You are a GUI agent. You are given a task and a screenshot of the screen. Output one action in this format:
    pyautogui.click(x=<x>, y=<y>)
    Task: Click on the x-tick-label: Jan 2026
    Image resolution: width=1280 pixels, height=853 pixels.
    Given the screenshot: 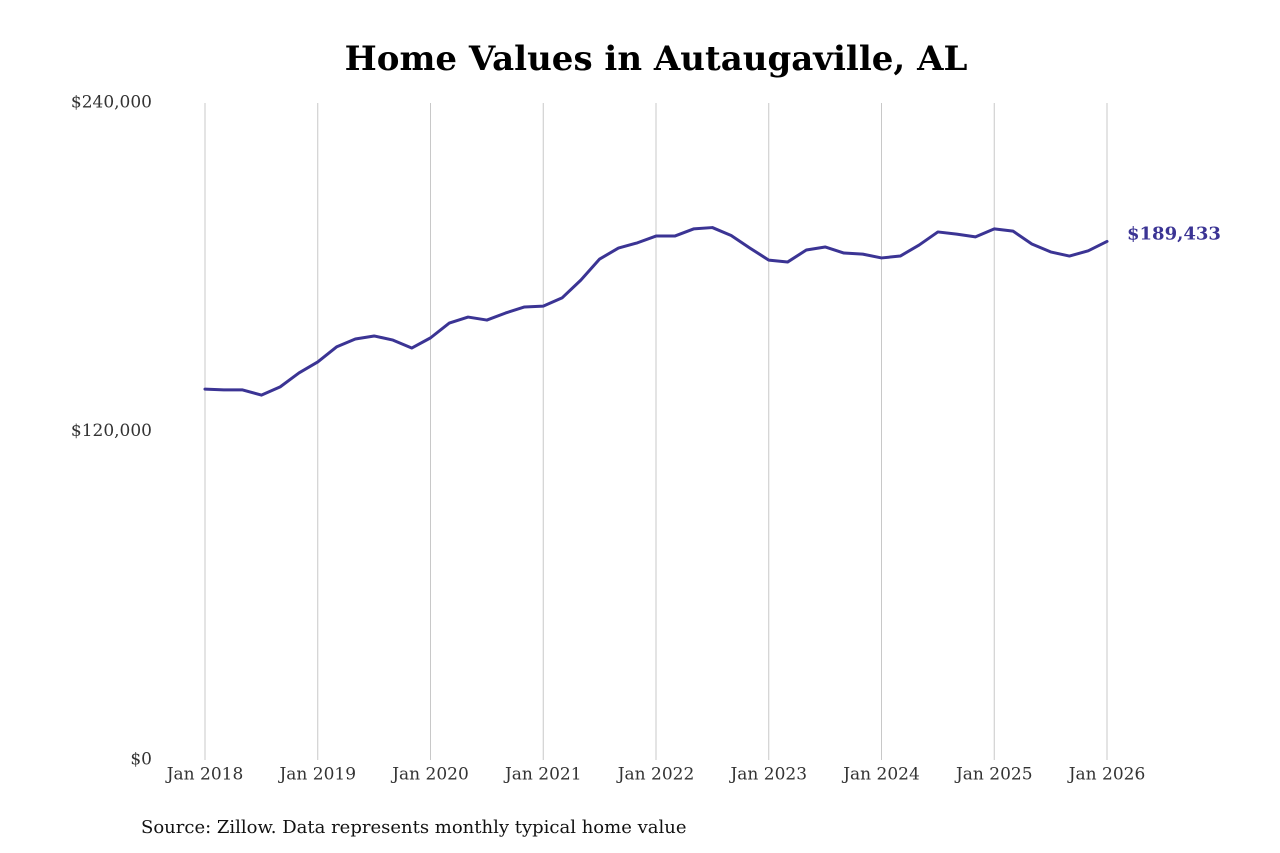 What is the action you would take?
    pyautogui.click(x=1106, y=775)
    